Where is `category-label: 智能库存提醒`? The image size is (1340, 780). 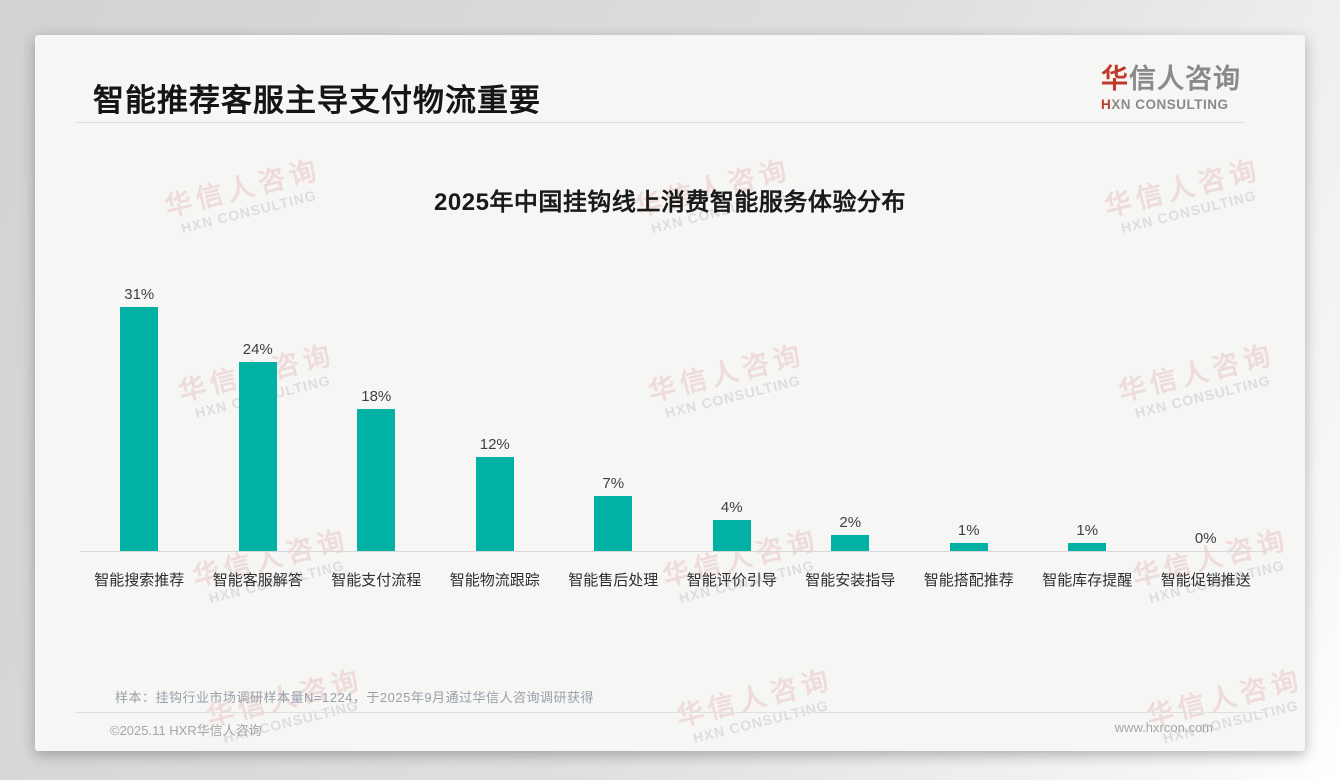 category-label: 智能库存提醒 is located at coordinates (1087, 580).